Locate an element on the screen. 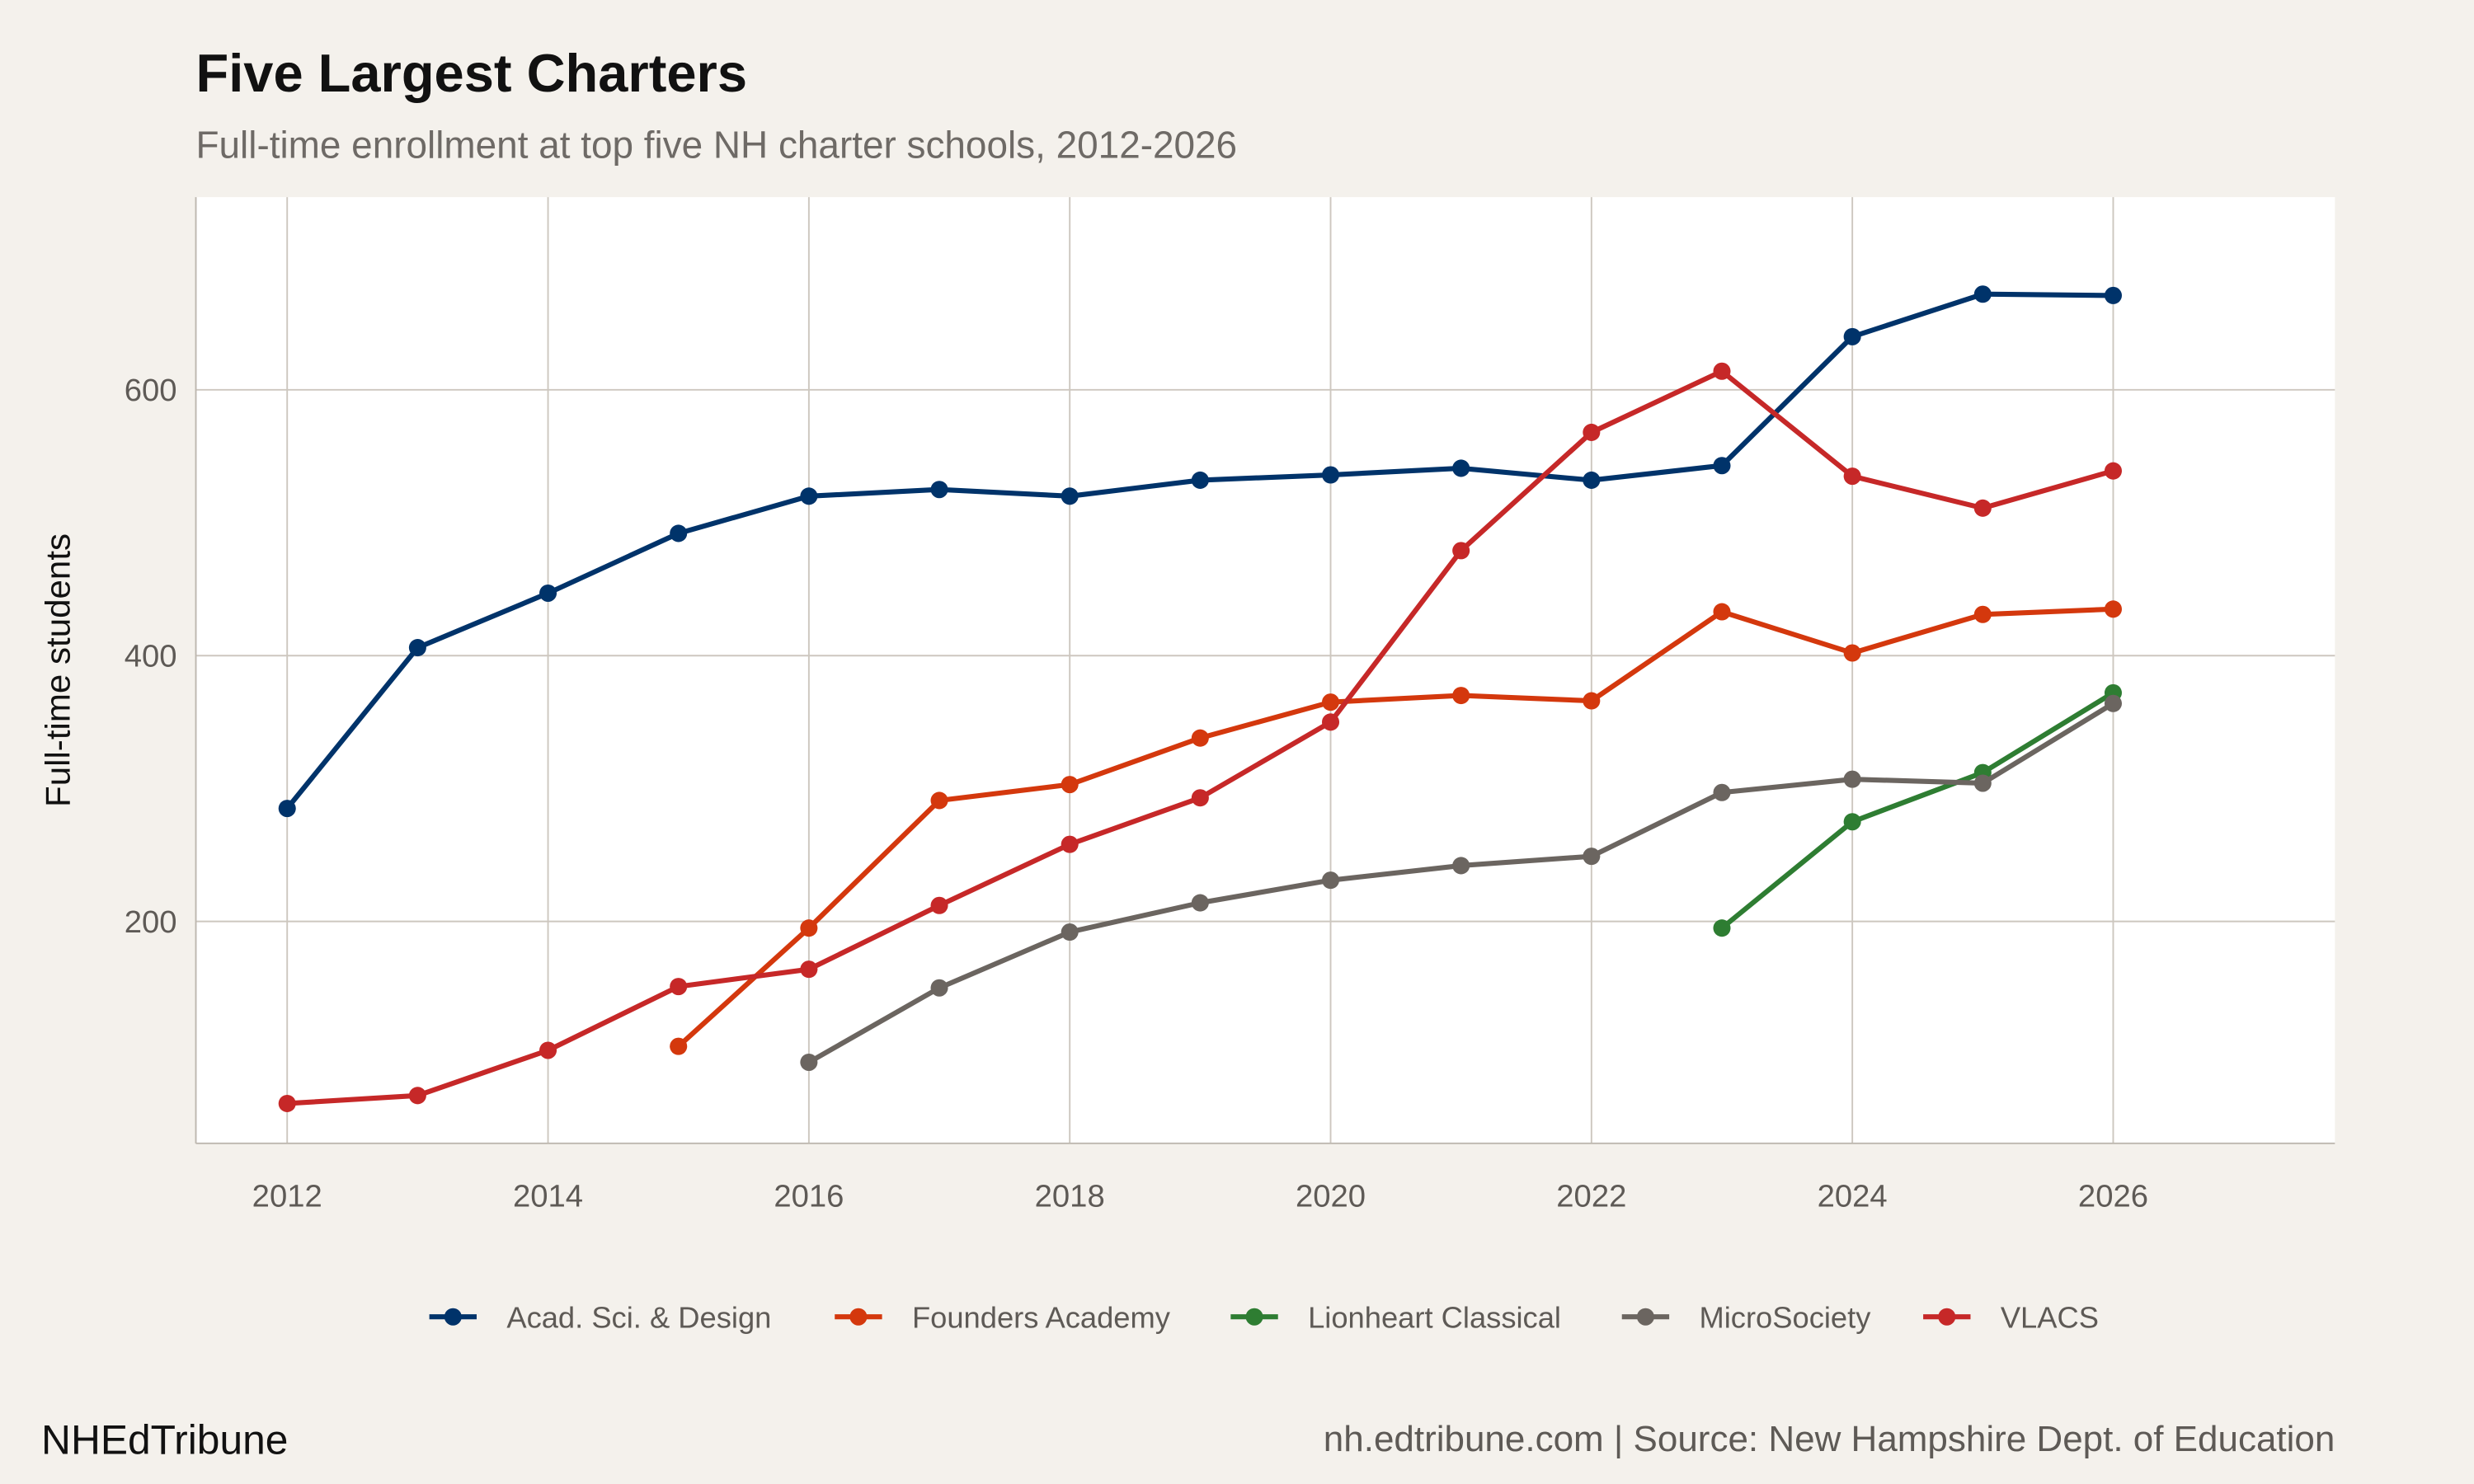 Image resolution: width=2474 pixels, height=1484 pixels. legend-label: MicroSociety is located at coordinates (1785, 1318).